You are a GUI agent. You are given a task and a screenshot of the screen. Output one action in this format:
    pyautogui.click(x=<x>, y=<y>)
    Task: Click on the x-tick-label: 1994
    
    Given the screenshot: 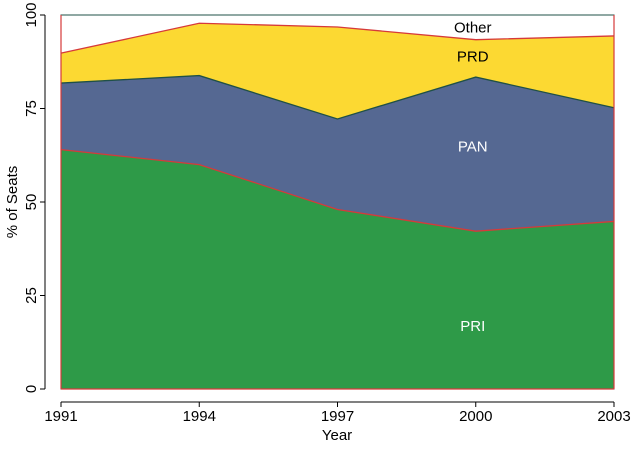 What is the action you would take?
    pyautogui.click(x=199, y=416)
    